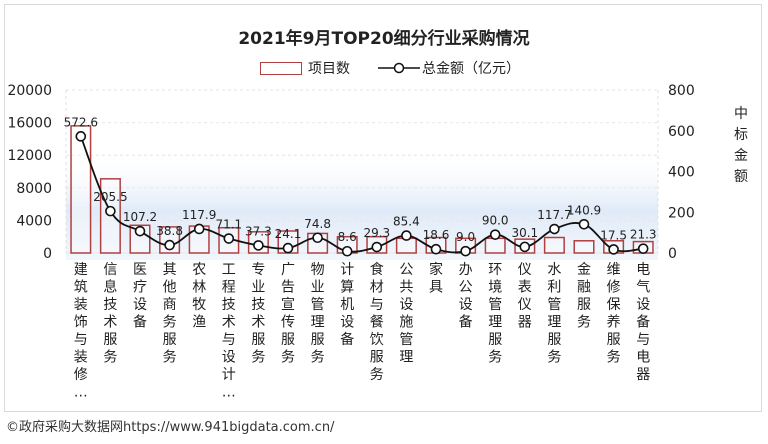  What do you see at coordinates (466, 270) in the screenshot?
I see `category-label-char: 办` at bounding box center [466, 270].